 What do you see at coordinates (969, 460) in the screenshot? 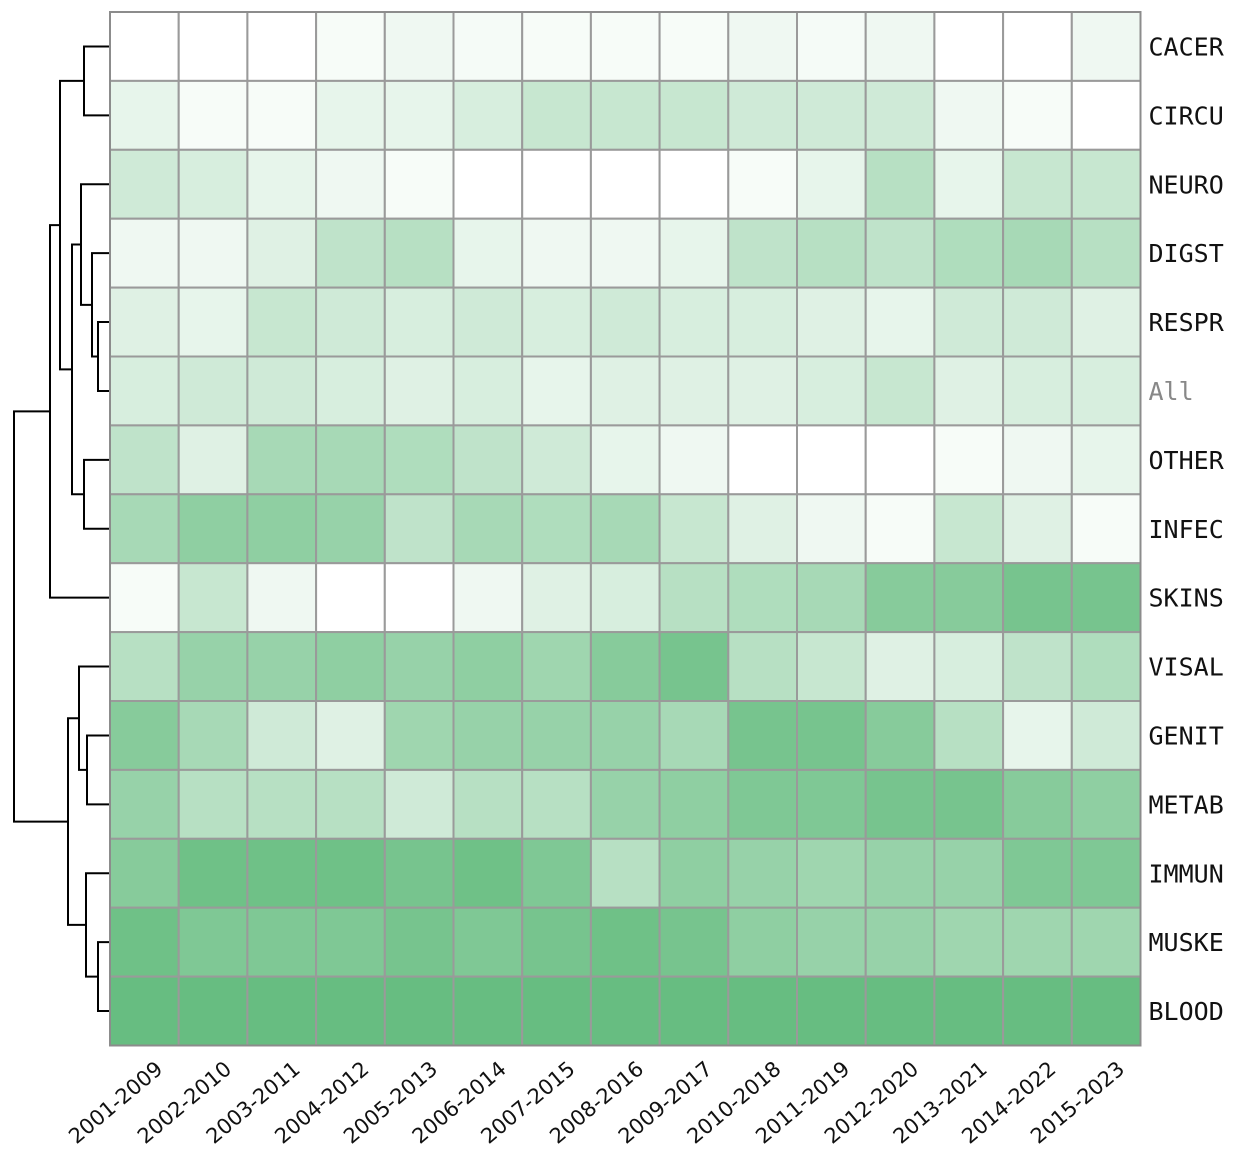
I see `heatmap-cell-other-2013-2021` at bounding box center [969, 460].